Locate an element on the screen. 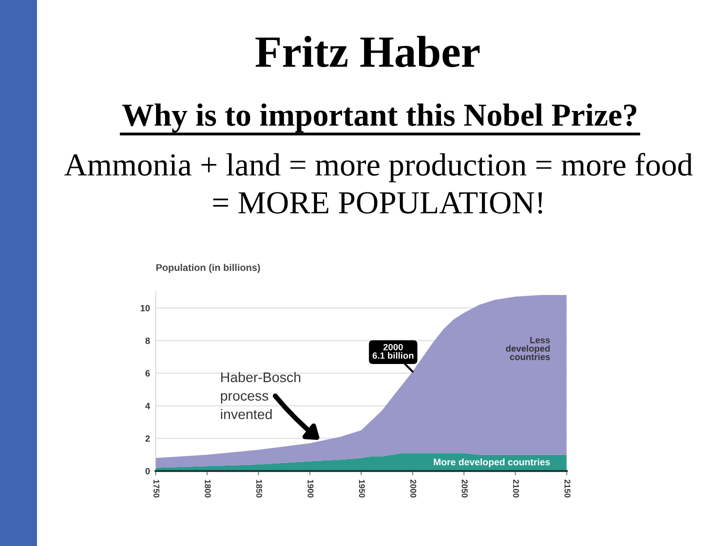 This screenshot has height=546, width=728. chart-subtitle: Why is to important this Nobel Prize? is located at coordinates (379, 118).